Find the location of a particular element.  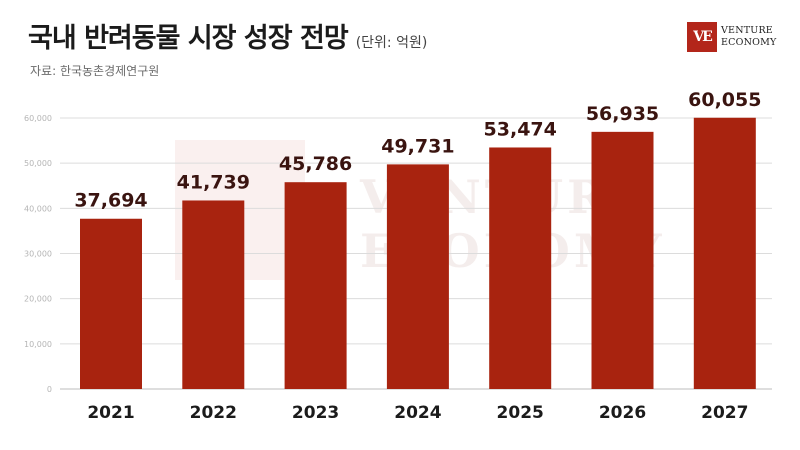

x-tick-label: 2025 is located at coordinates (520, 413).